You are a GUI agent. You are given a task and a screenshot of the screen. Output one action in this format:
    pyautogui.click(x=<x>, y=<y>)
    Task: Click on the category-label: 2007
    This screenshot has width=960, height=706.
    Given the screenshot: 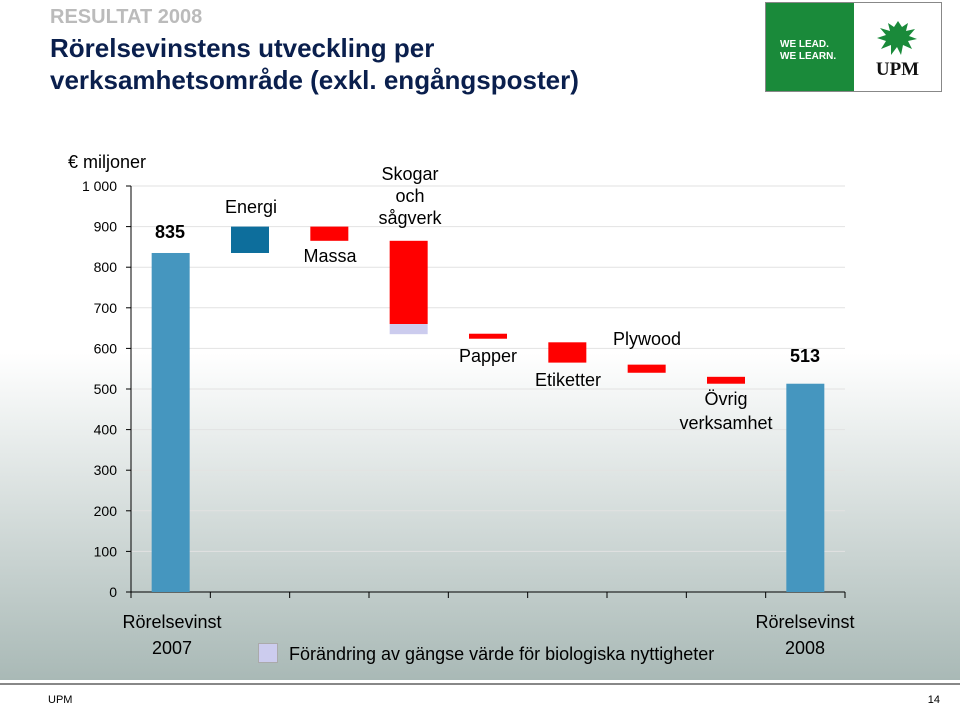 What is the action you would take?
    pyautogui.click(x=172, y=648)
    